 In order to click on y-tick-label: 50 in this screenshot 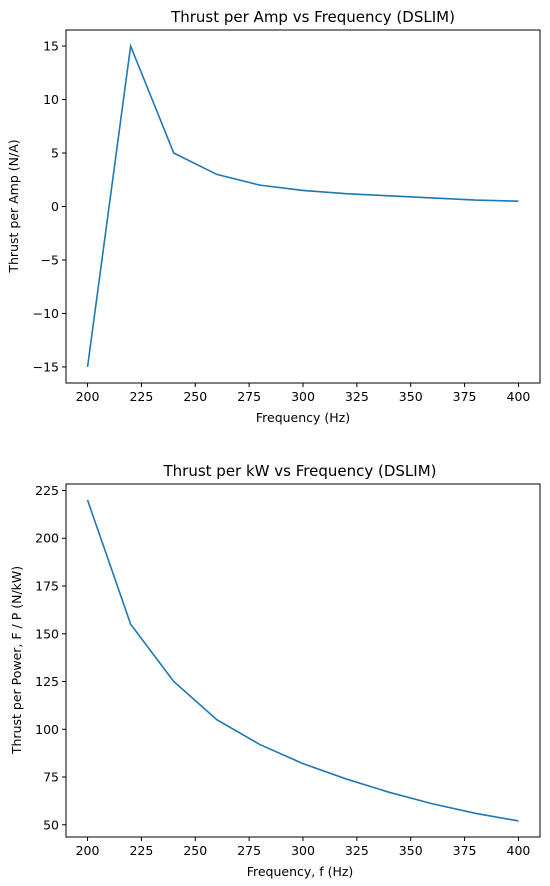, I will do `click(51, 824)`.